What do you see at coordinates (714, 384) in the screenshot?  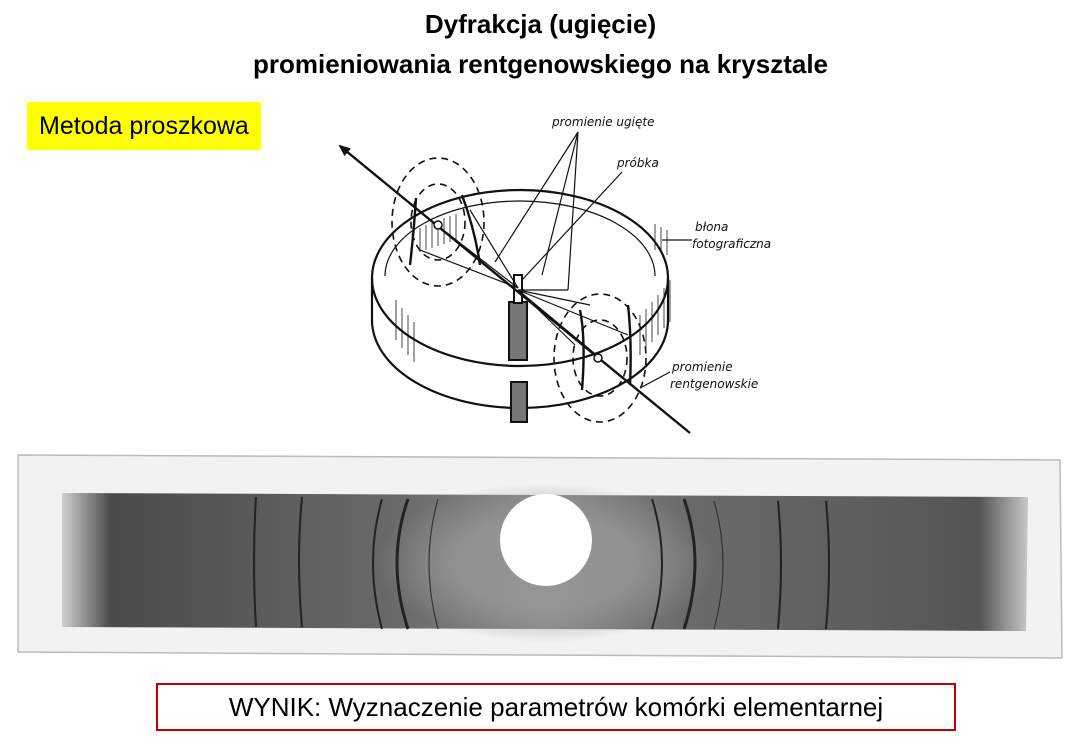 I see `label-xray-line2: rentgenowskie` at bounding box center [714, 384].